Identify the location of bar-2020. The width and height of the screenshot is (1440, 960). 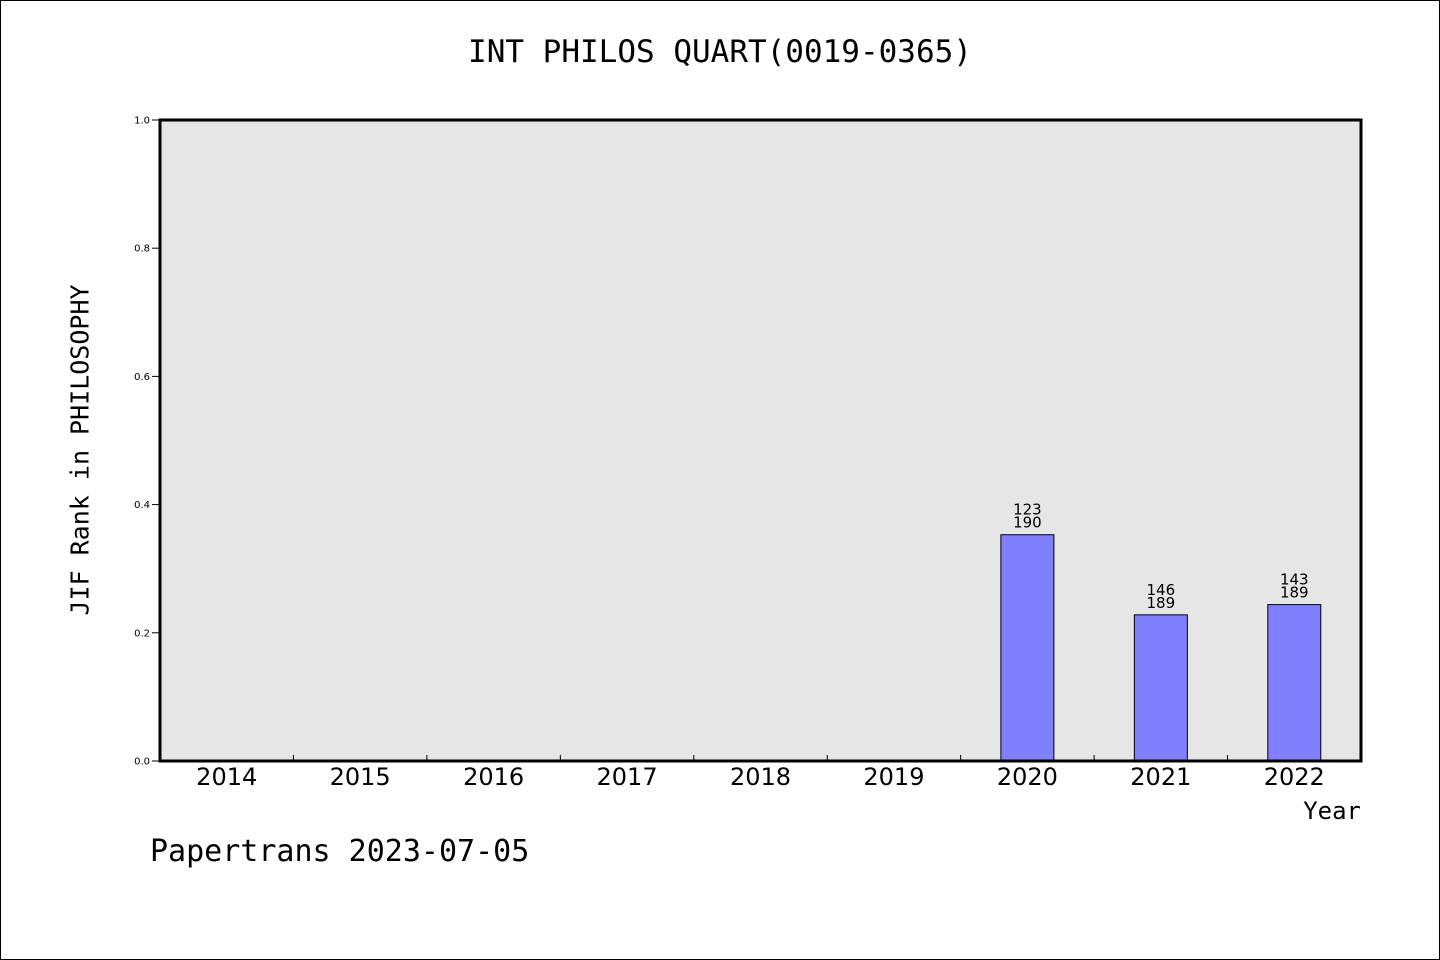
(1027, 648).